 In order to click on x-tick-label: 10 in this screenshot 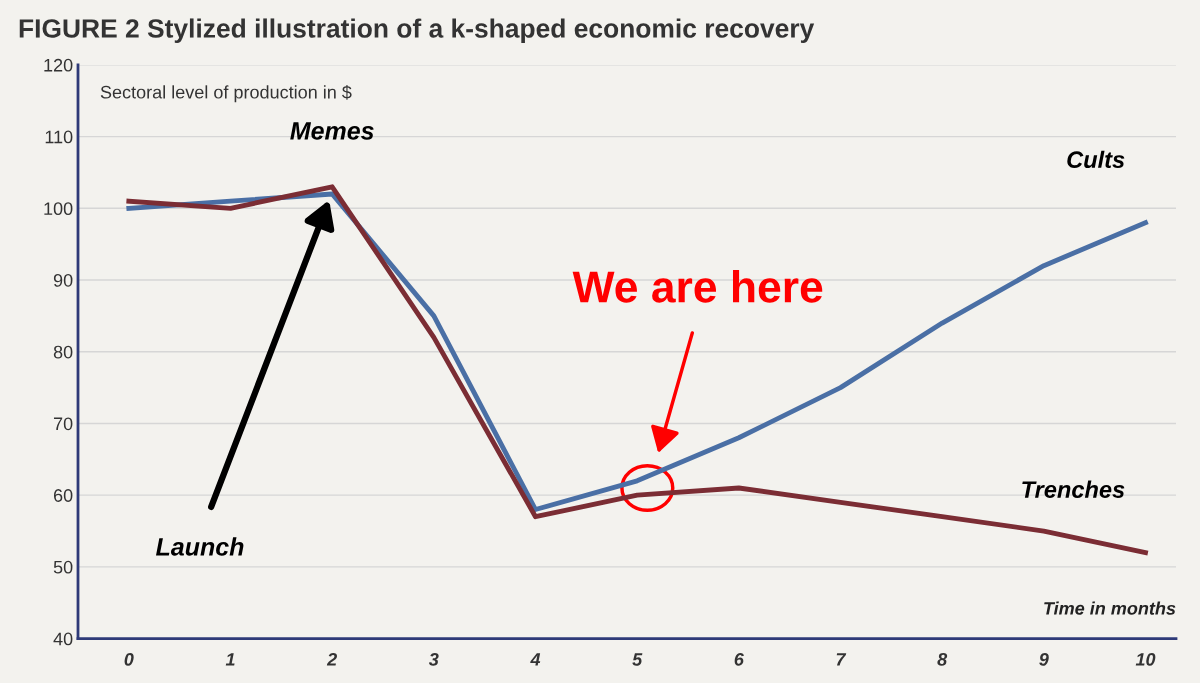, I will do `click(1145, 659)`.